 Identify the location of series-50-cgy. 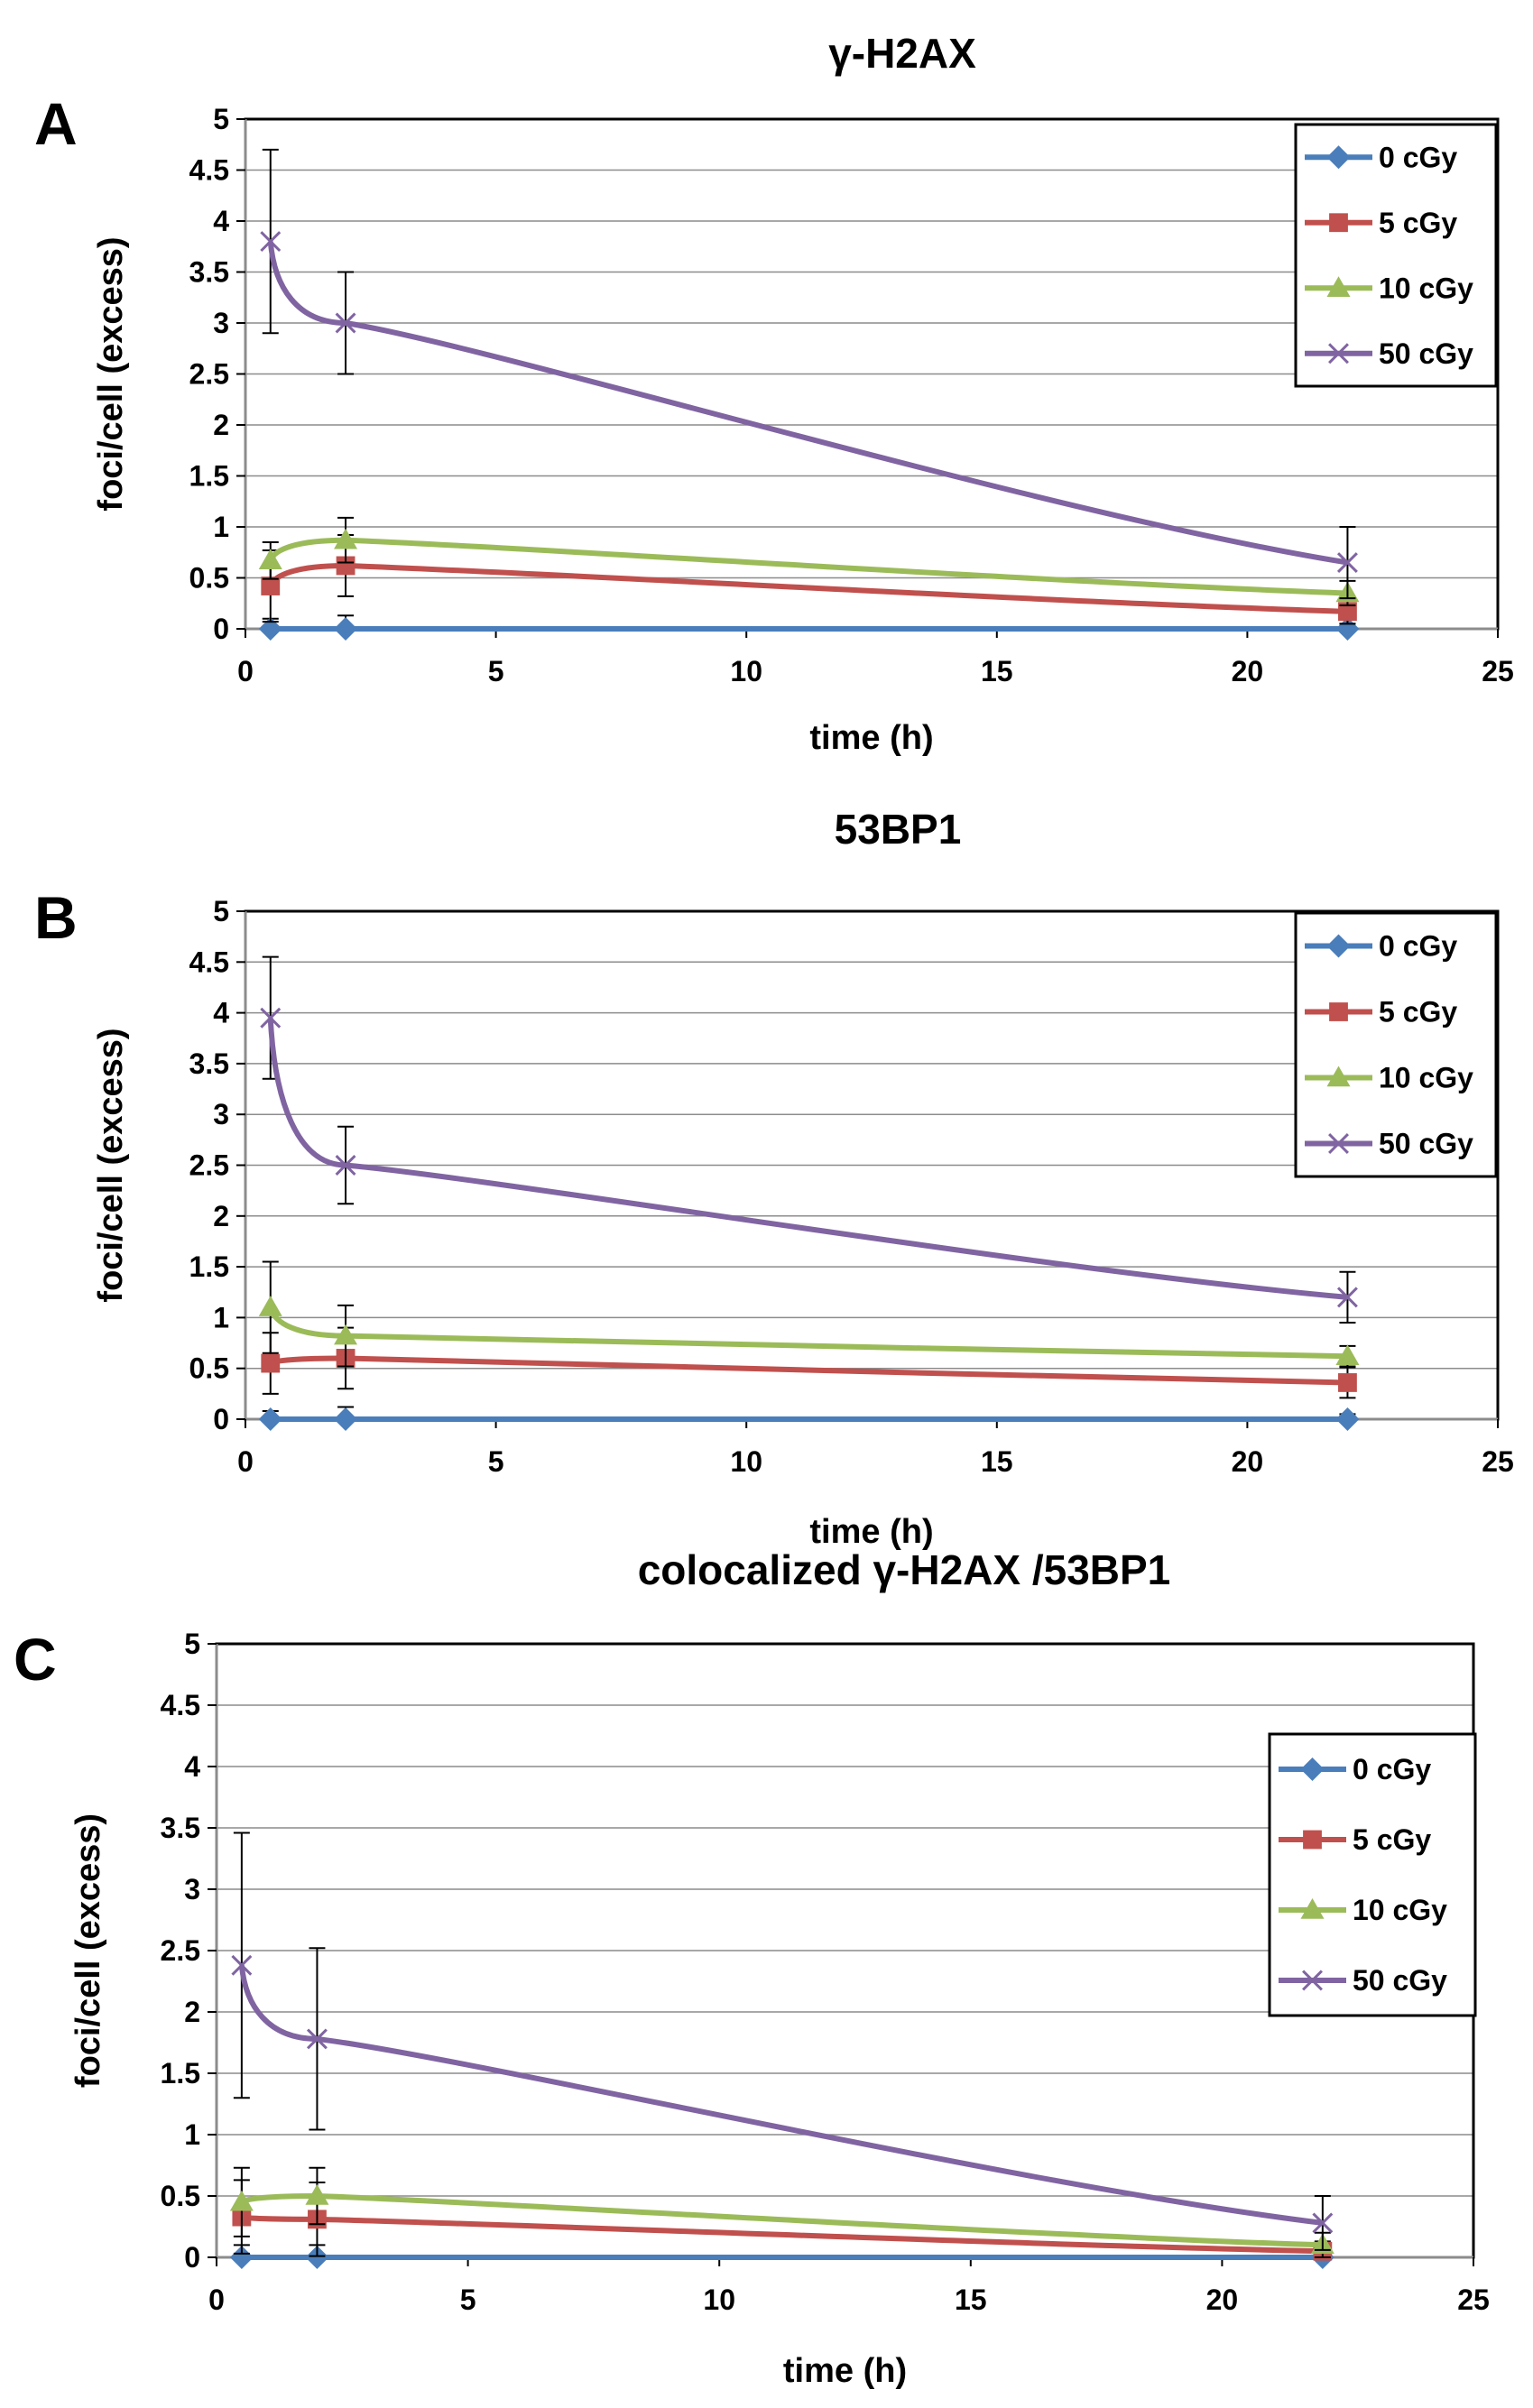
(782, 2041).